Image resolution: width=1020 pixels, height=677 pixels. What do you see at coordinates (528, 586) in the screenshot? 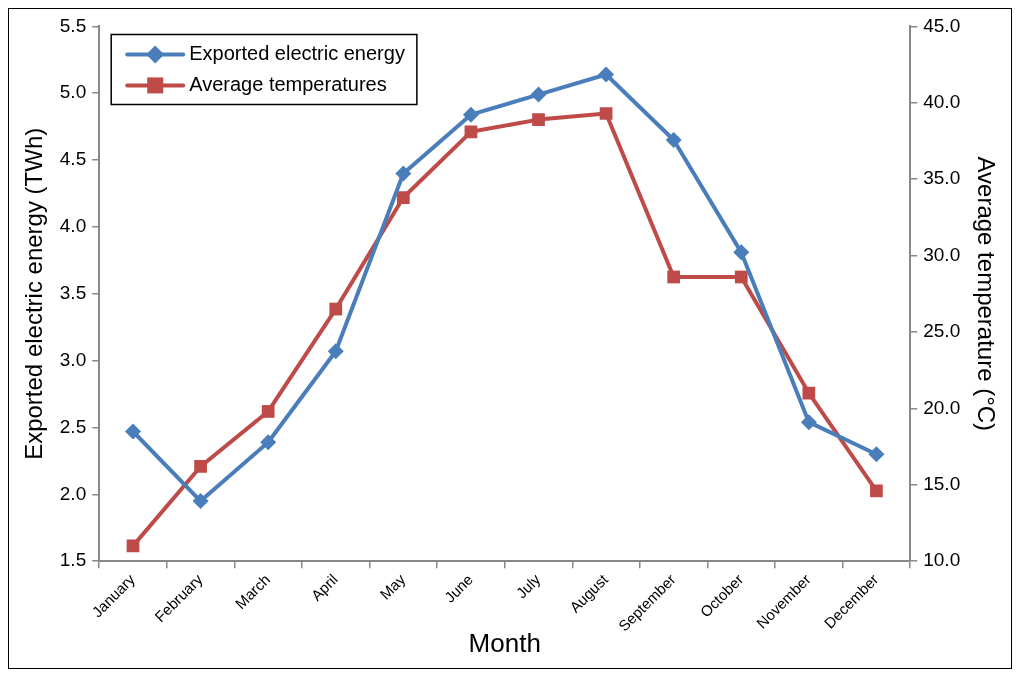
I see `x-tick-label: July` at bounding box center [528, 586].